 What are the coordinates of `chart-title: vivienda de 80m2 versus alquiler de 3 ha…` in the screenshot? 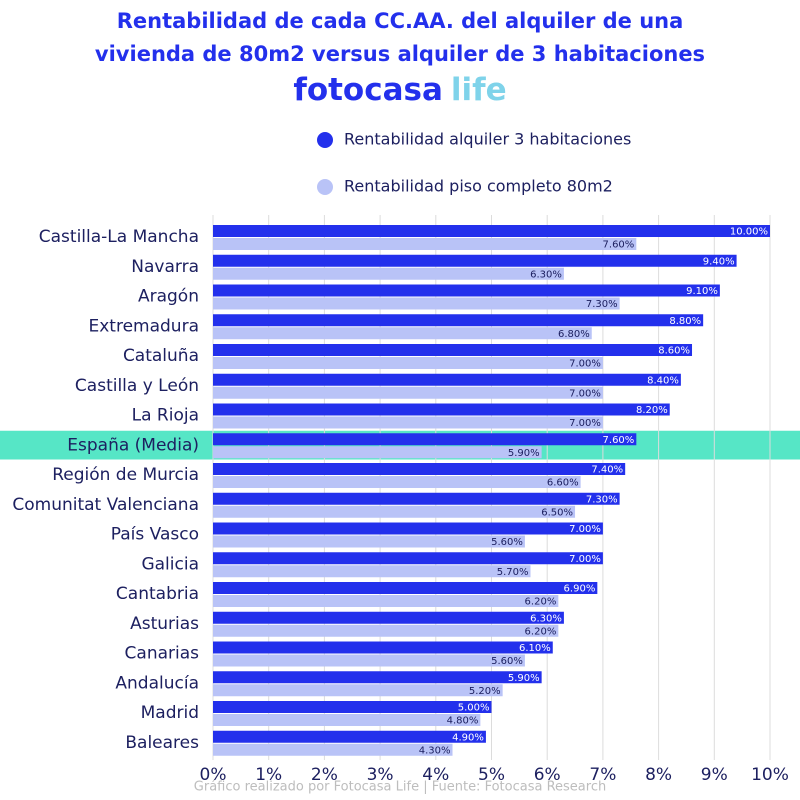 It's located at (400, 54).